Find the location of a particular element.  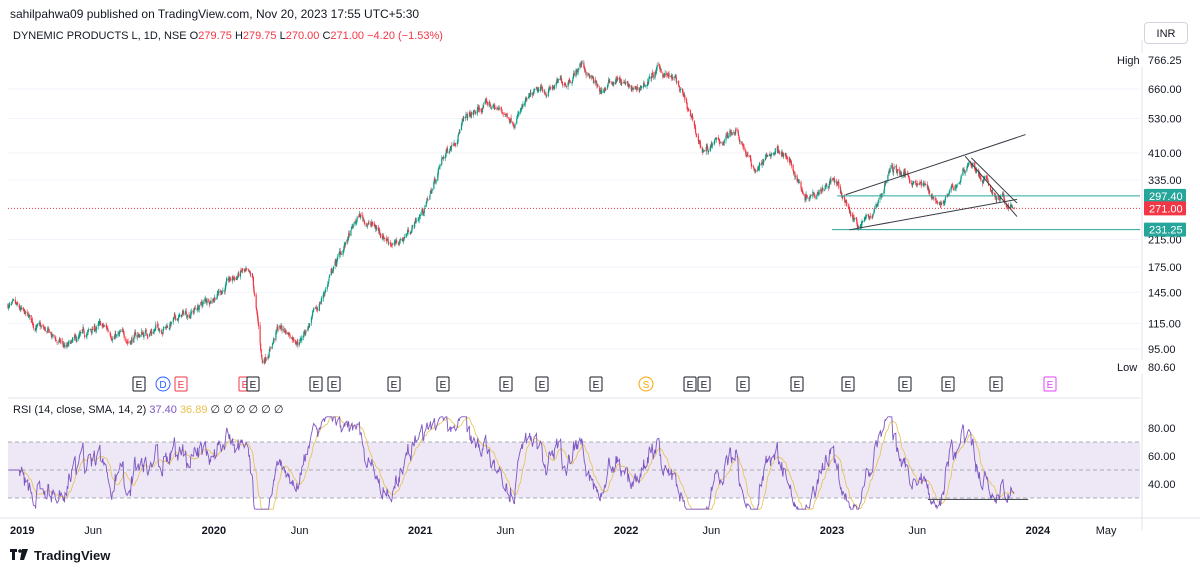

high-value: 279.75 is located at coordinates (259, 36).